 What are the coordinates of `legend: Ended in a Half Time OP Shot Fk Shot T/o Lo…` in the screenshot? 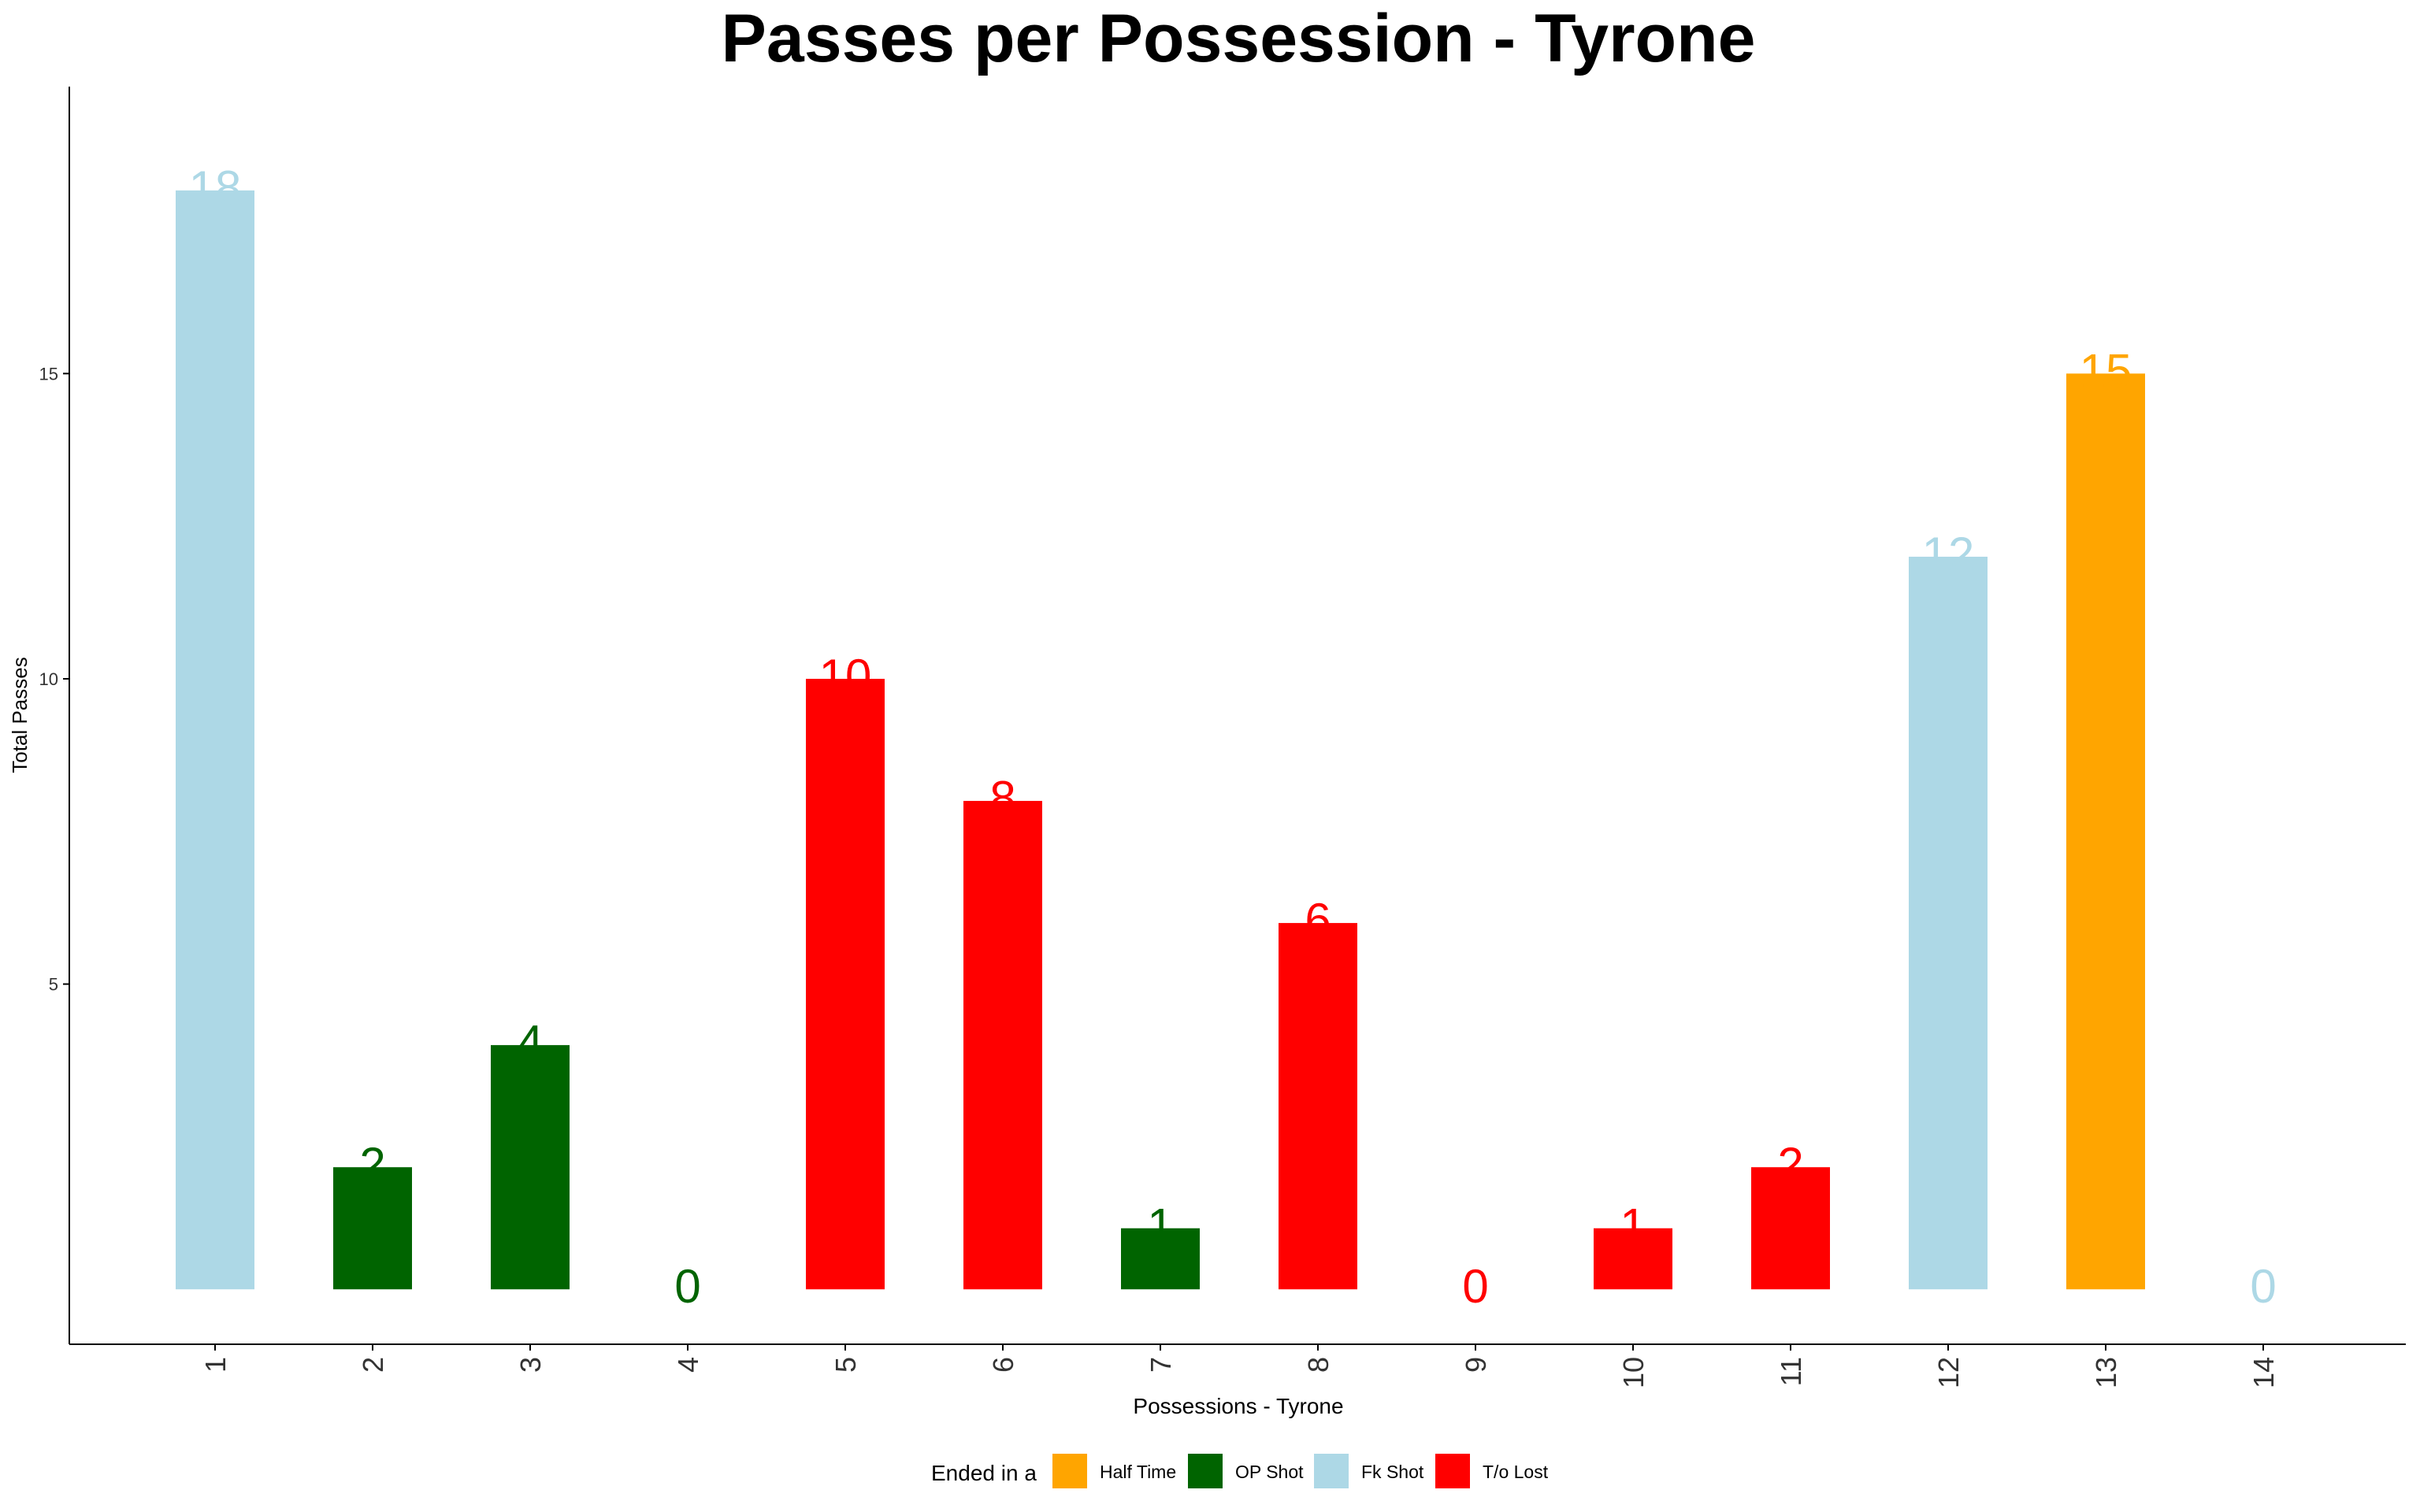 It's located at (1240, 1471).